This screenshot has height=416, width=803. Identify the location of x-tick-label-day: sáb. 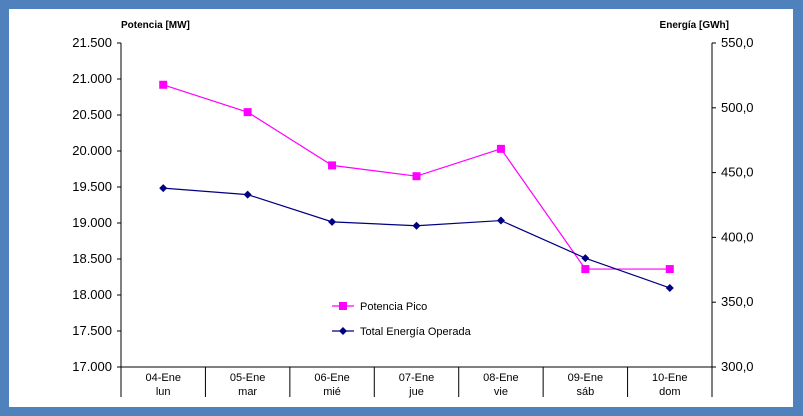
(585, 392).